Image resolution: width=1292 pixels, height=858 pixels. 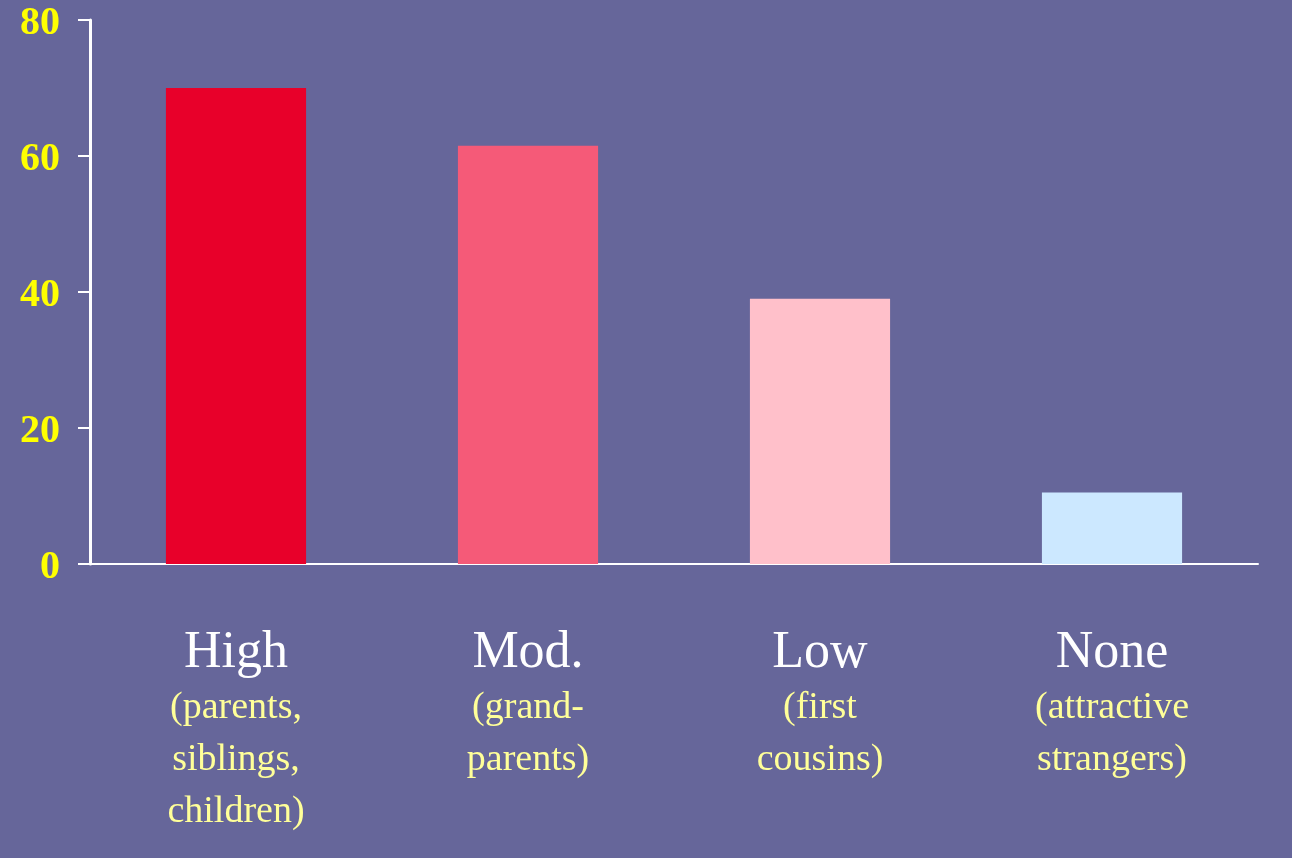 What do you see at coordinates (40, 428) in the screenshot?
I see `y-tick-label: 20` at bounding box center [40, 428].